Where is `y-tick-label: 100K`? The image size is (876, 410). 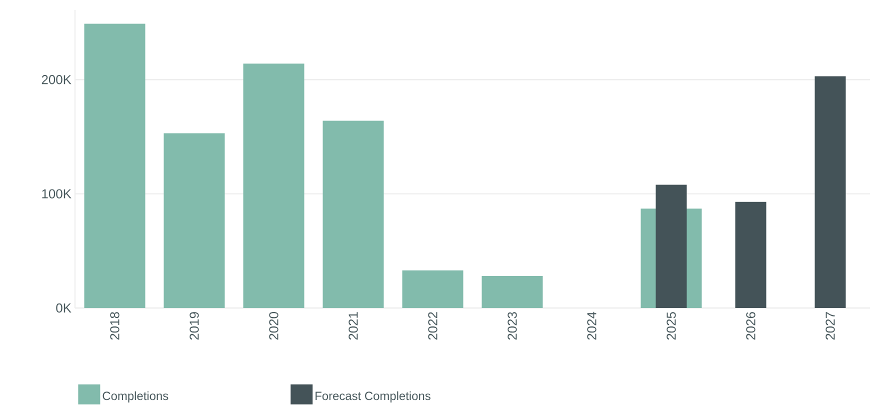
y-tick-label: 100K is located at coordinates (57, 193).